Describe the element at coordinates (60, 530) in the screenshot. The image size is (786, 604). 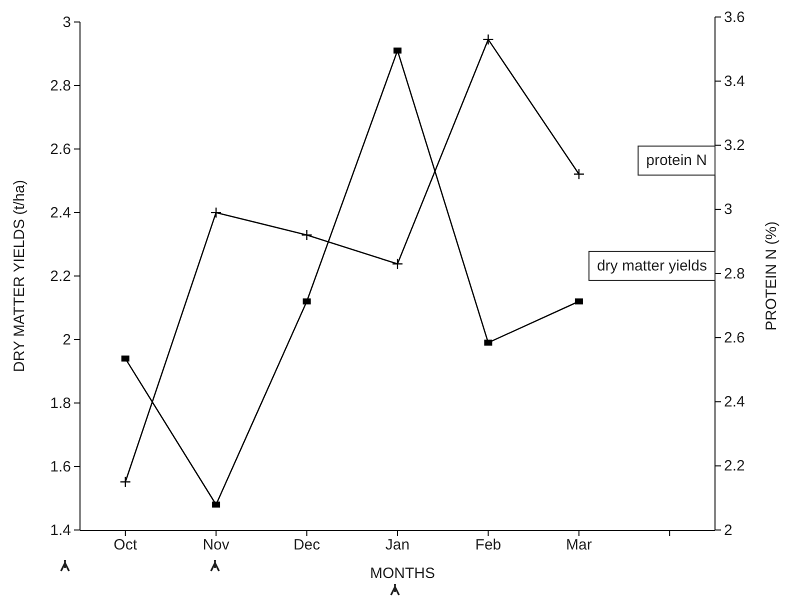
I see `y-tick-label: 1.4` at that location.